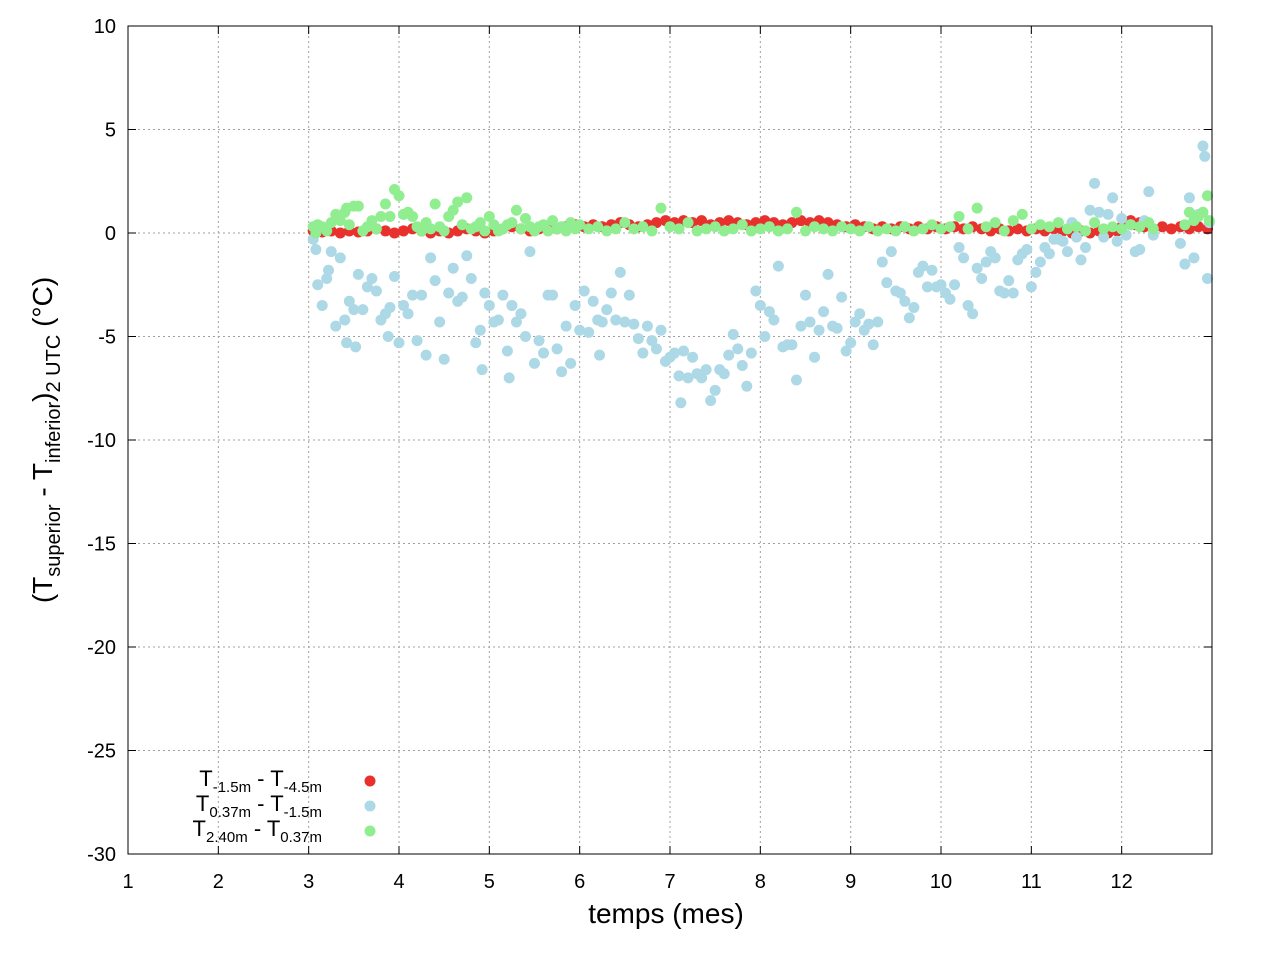  Describe the element at coordinates (101, 545) in the screenshot. I see `y-tick-label: -15` at that location.